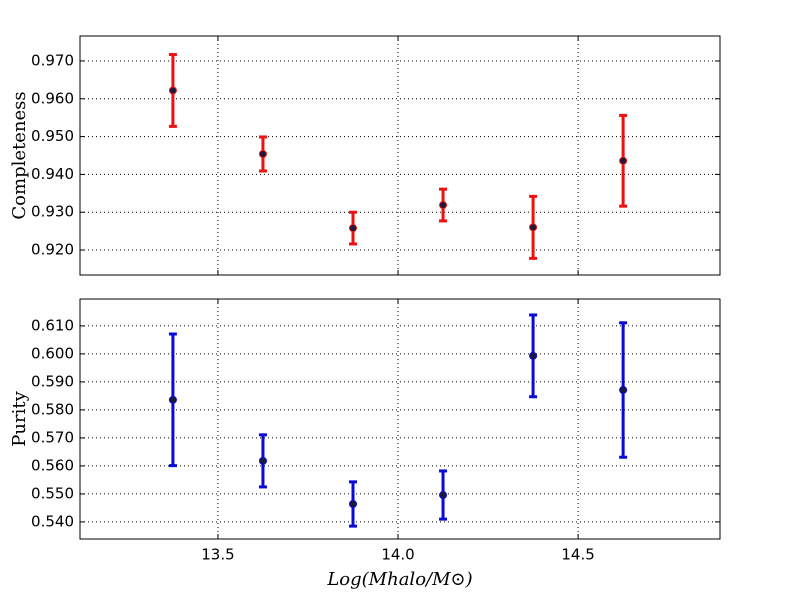 The image size is (800, 600). Describe the element at coordinates (399, 579) in the screenshot. I see `x-axis-label: Log(Mhalo/M⊙)` at that location.